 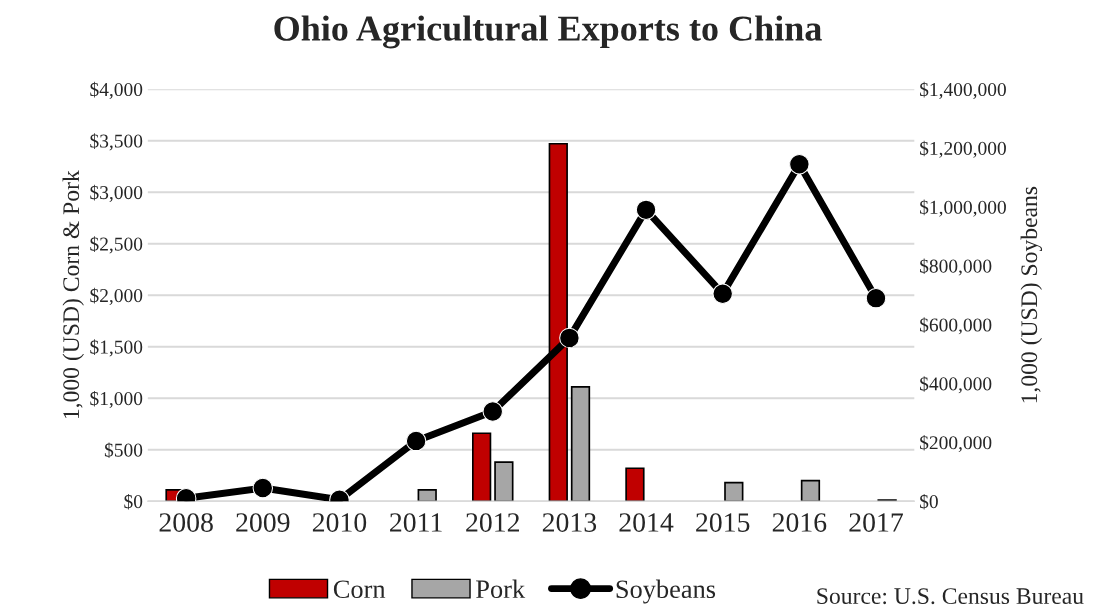 I want to click on y-tick-label: $2,500, so click(x=116, y=245).